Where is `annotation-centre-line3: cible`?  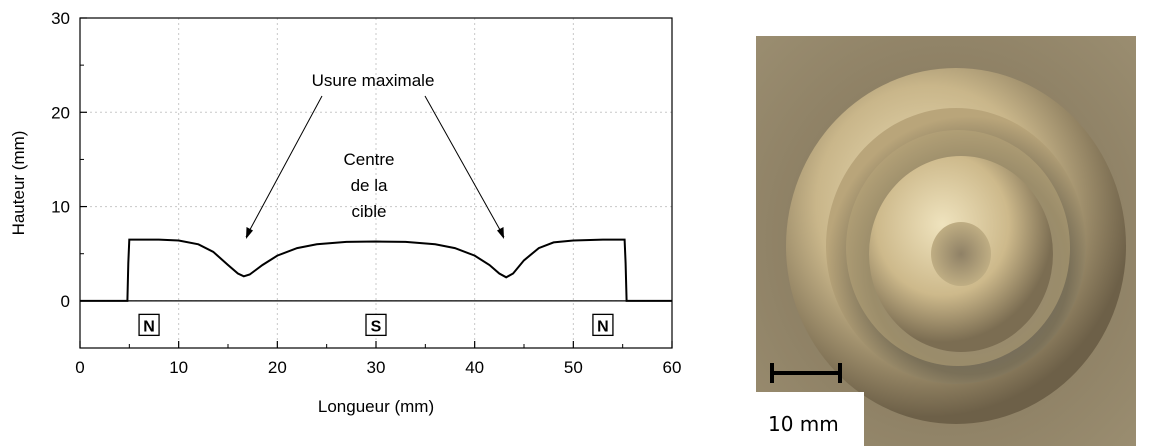
annotation-centre-line3: cible is located at coordinates (369, 211).